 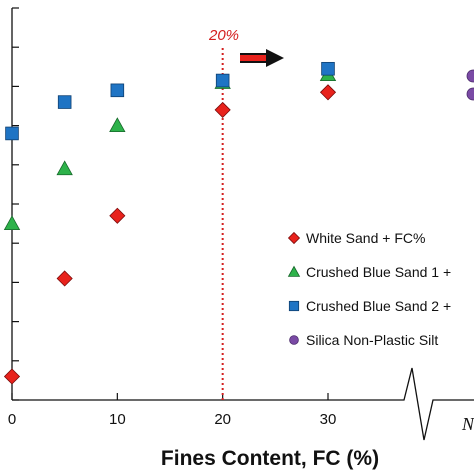 I want to click on axis-break-label: N, so click(x=467, y=424).